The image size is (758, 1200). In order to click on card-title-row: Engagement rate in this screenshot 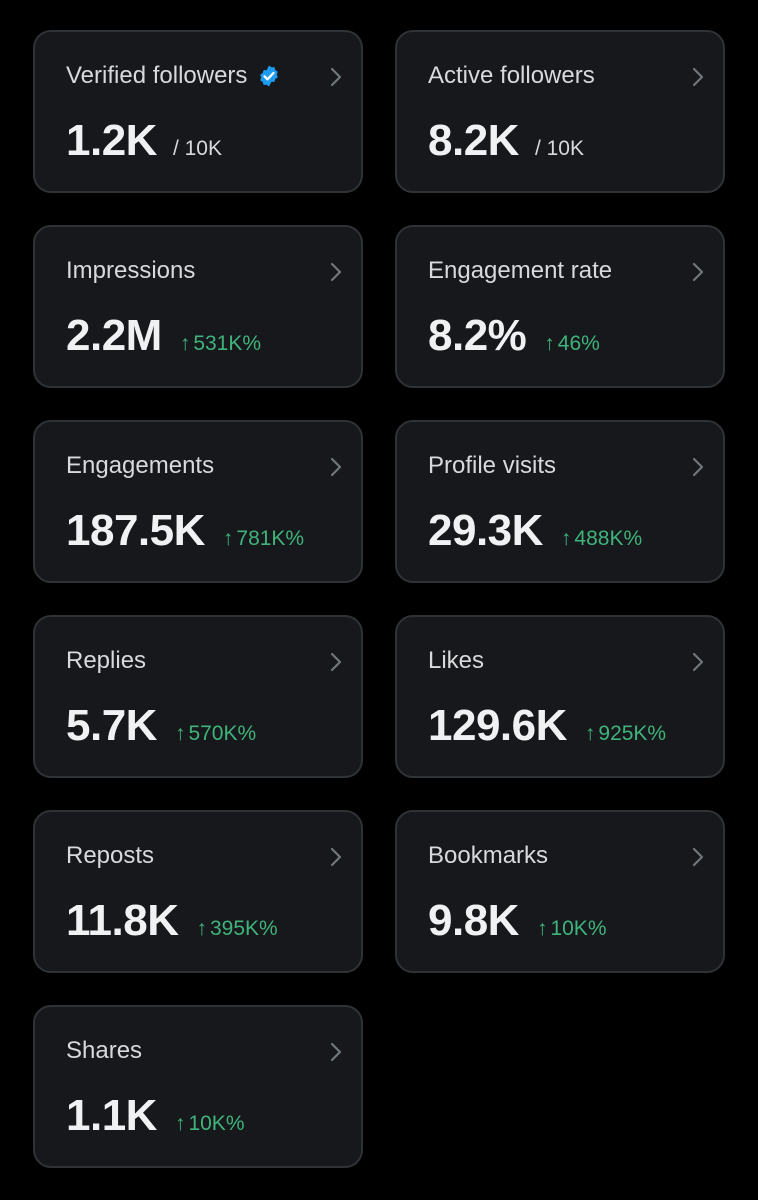, I will do `click(520, 271)`.